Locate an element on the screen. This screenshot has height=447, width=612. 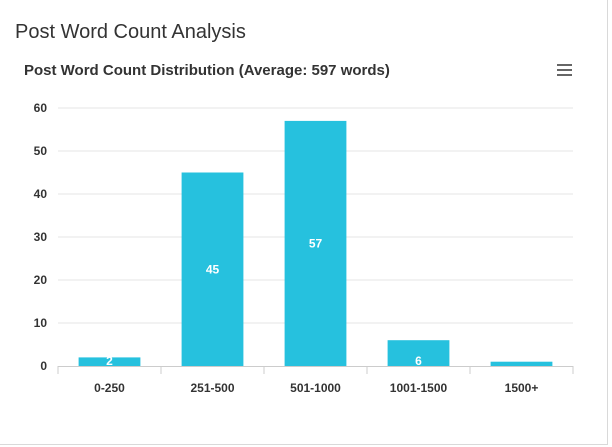
y-tick-label: 60 is located at coordinates (41, 108).